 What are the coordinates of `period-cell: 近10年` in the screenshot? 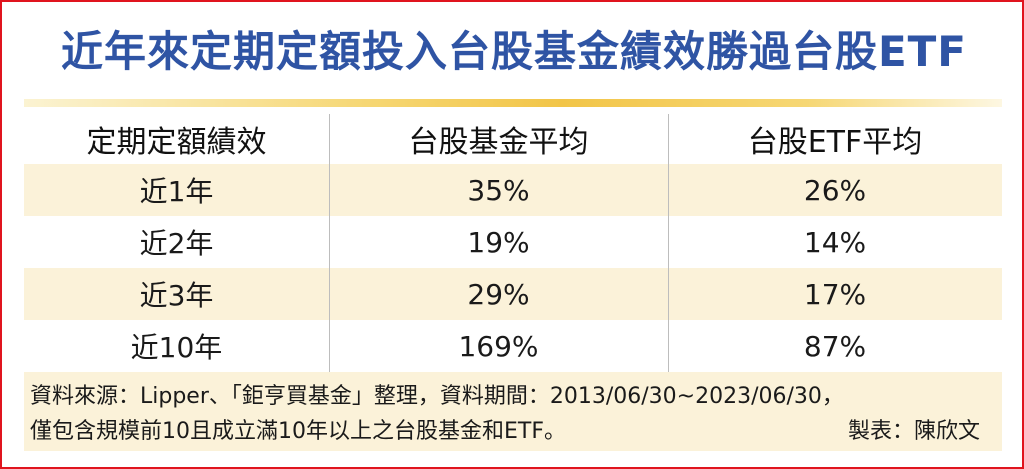 It's located at (176, 347).